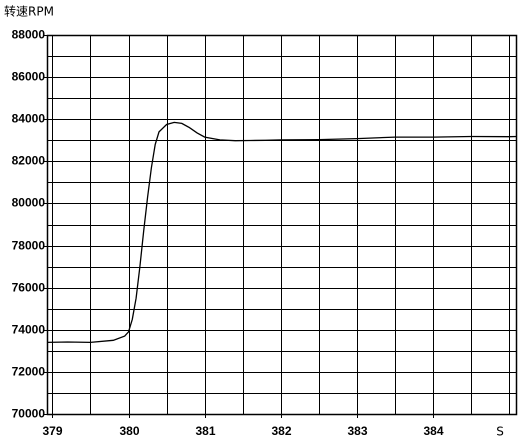 The image size is (526, 441). What do you see at coordinates (129, 431) in the screenshot?
I see `x-tick-label: 380` at bounding box center [129, 431].